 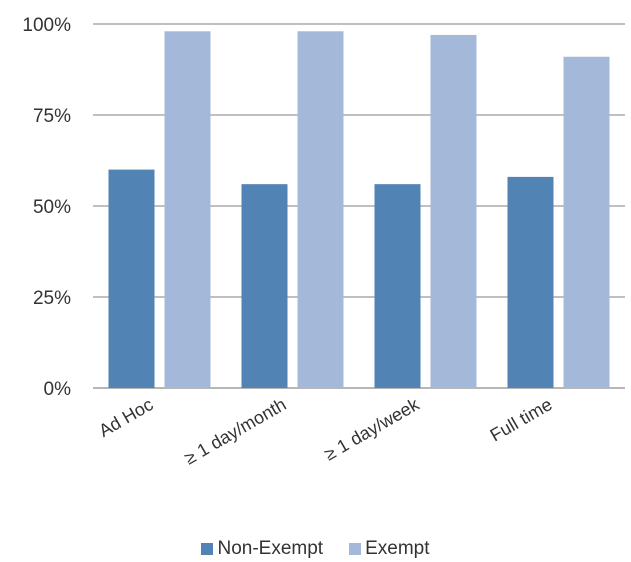 What do you see at coordinates (52, 207) in the screenshot?
I see `y-tick-label: 50%` at bounding box center [52, 207].